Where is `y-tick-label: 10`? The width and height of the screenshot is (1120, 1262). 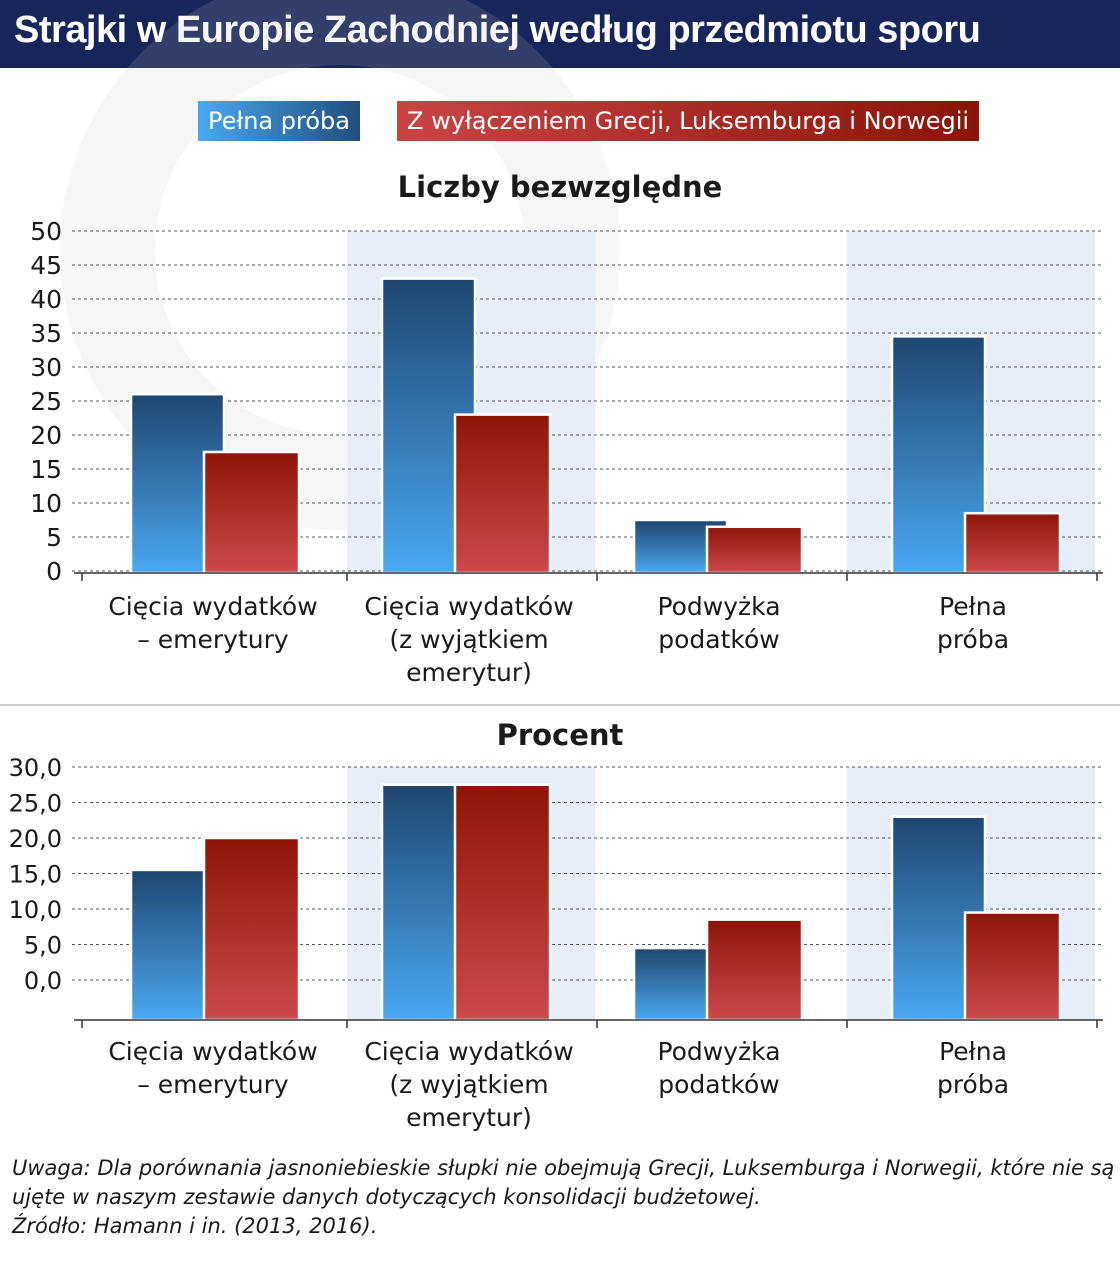
y-tick-label: 10 is located at coordinates (46, 503).